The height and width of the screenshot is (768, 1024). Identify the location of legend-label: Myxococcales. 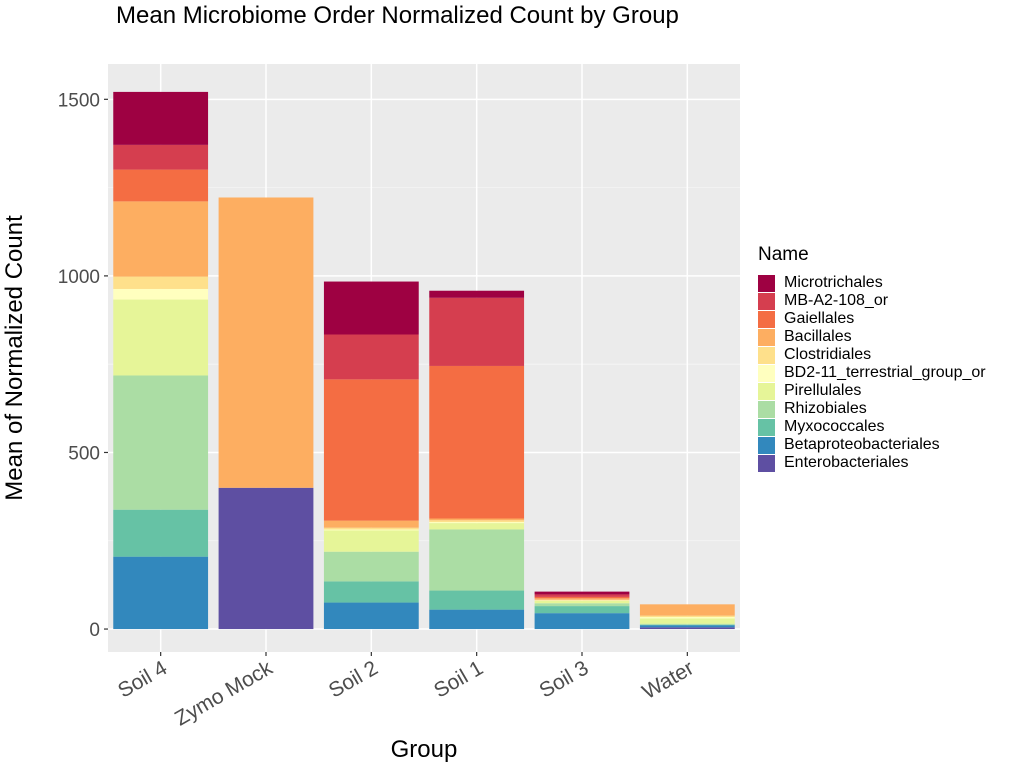
(834, 426).